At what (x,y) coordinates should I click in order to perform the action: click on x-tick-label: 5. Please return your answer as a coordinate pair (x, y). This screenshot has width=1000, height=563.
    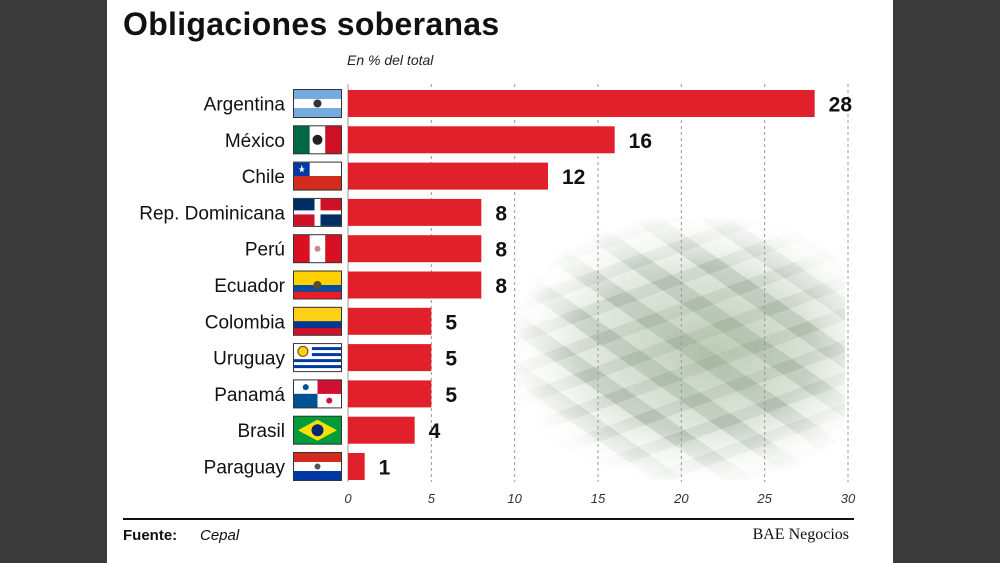
    Looking at the image, I should click on (432, 498).